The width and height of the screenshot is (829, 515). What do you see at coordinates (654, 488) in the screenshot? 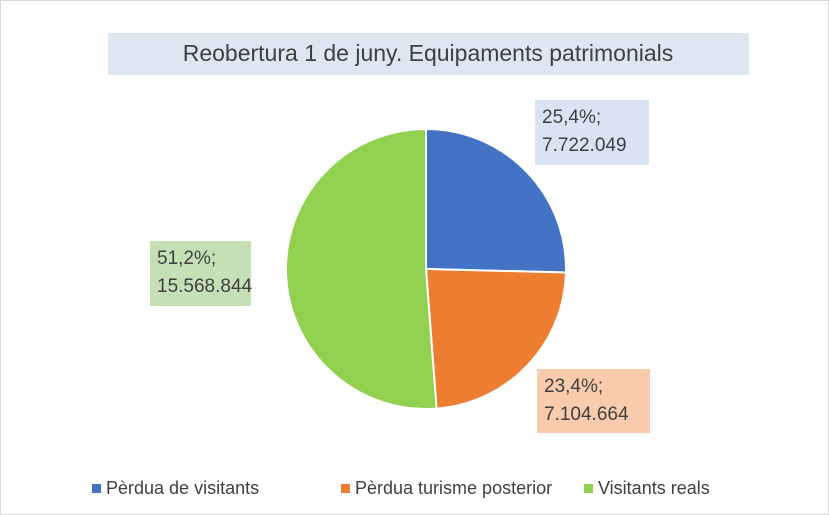
I see `legend-label: Visitants reals` at bounding box center [654, 488].